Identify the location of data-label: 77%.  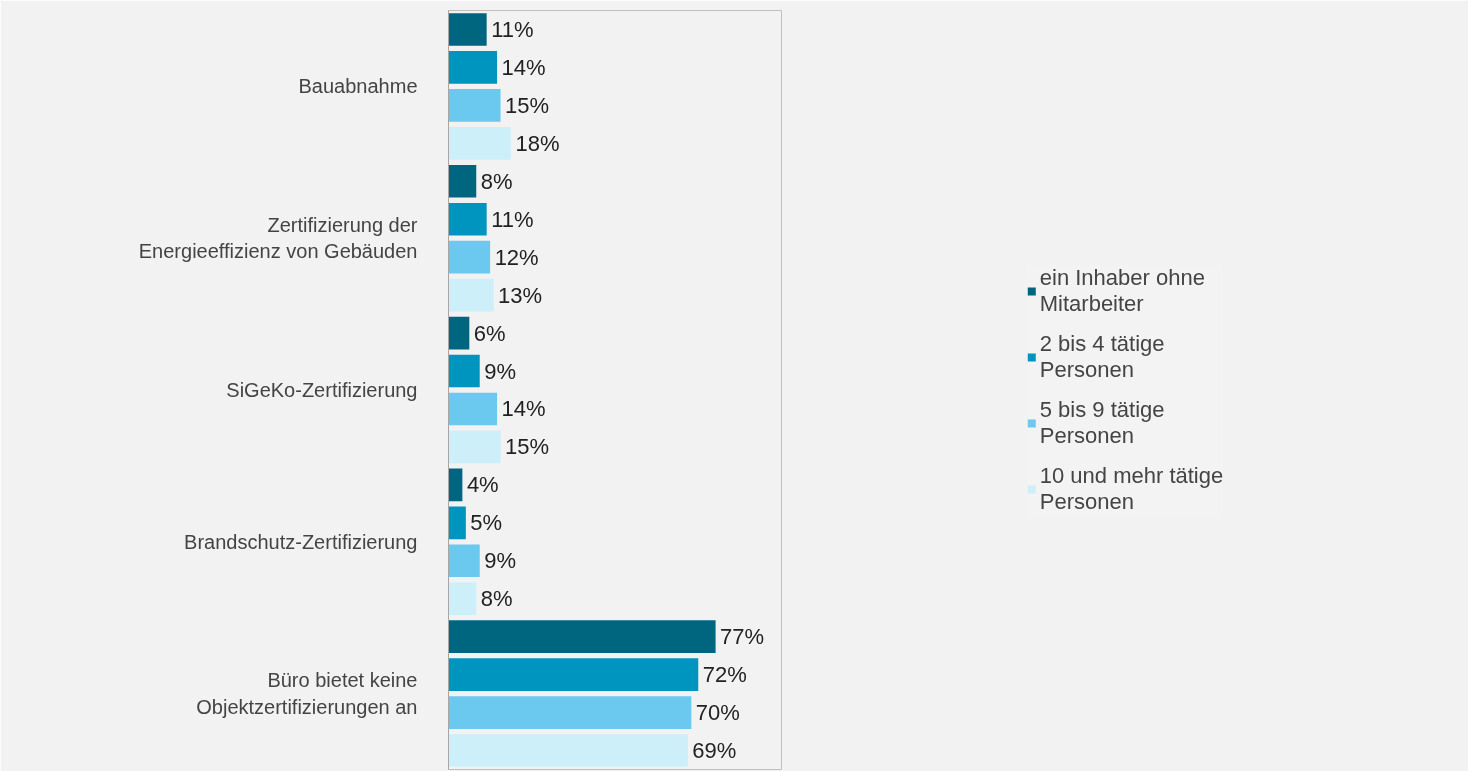
(742, 637).